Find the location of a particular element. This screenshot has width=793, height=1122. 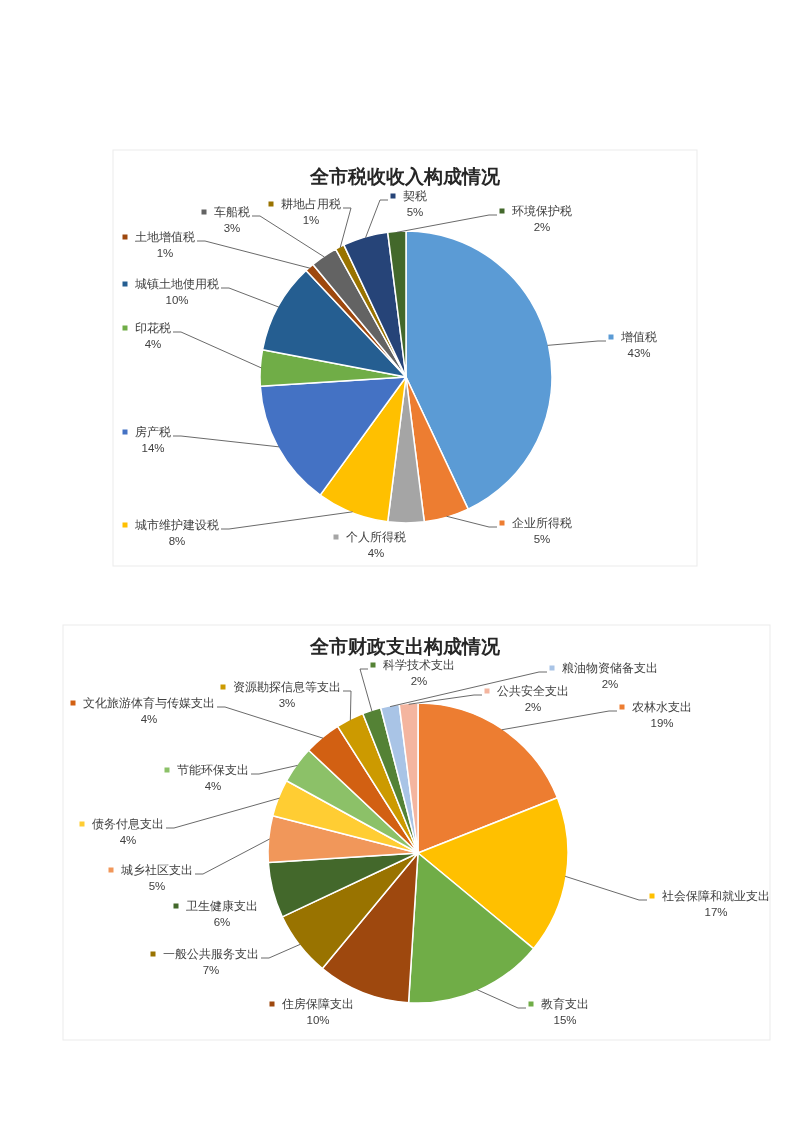

data-label: 7% is located at coordinates (211, 969).